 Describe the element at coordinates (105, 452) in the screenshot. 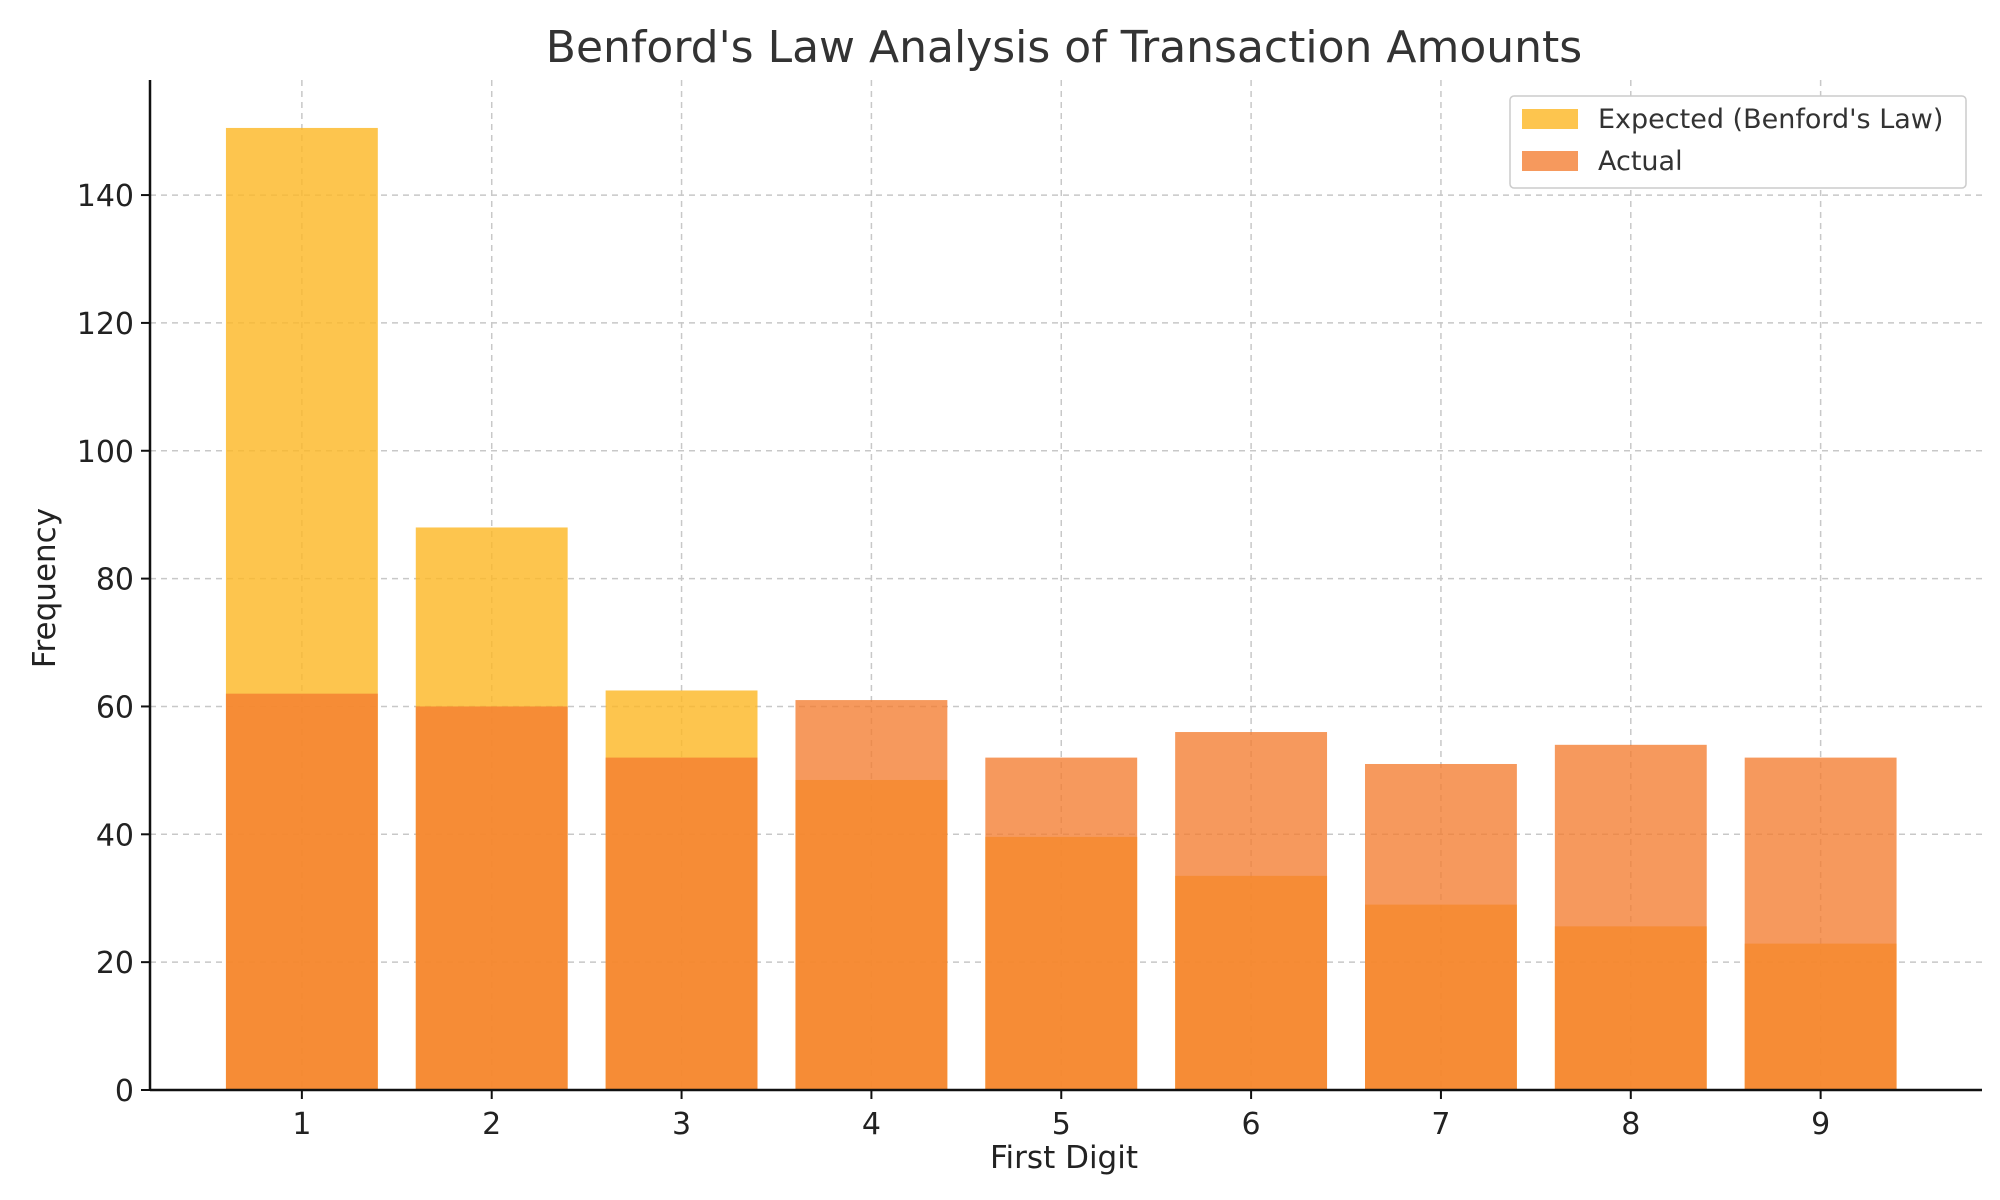

I see `y-tick-label-100: 100` at that location.